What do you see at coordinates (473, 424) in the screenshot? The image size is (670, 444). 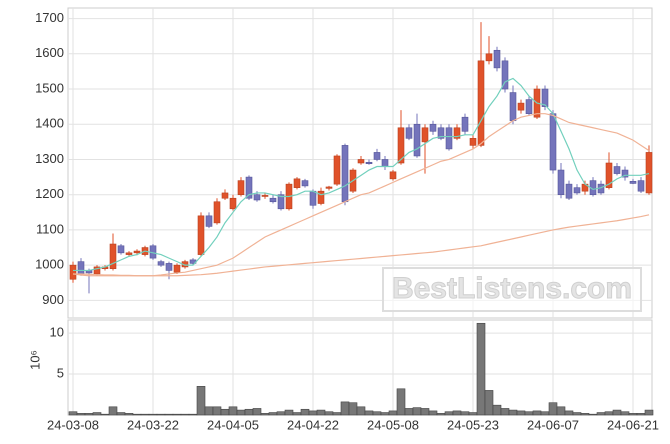 I see `x-tick-label: 24-05-23` at bounding box center [473, 424].